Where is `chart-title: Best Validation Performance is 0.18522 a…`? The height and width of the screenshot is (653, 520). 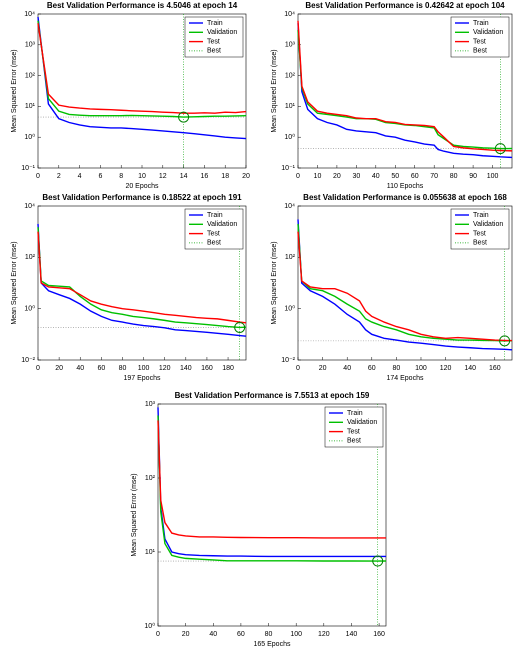 chart-title: Best Validation Performance is 0.18522 a… is located at coordinates (142, 197).